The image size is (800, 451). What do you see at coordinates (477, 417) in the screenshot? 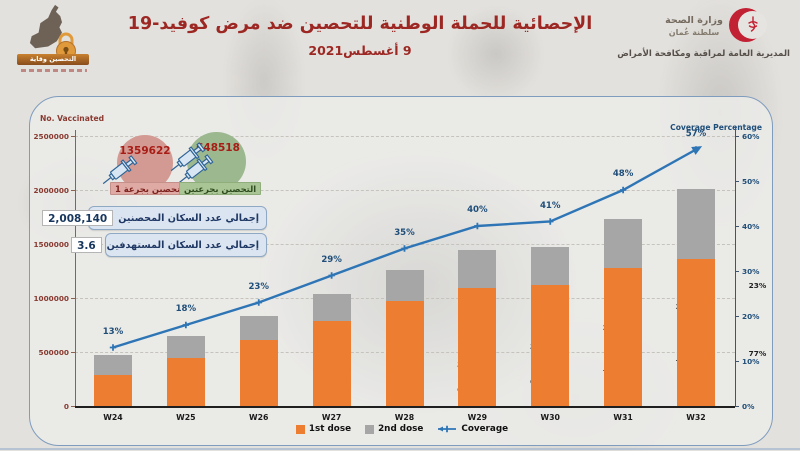
I see `x-axis-week-label: W29` at bounding box center [477, 417].